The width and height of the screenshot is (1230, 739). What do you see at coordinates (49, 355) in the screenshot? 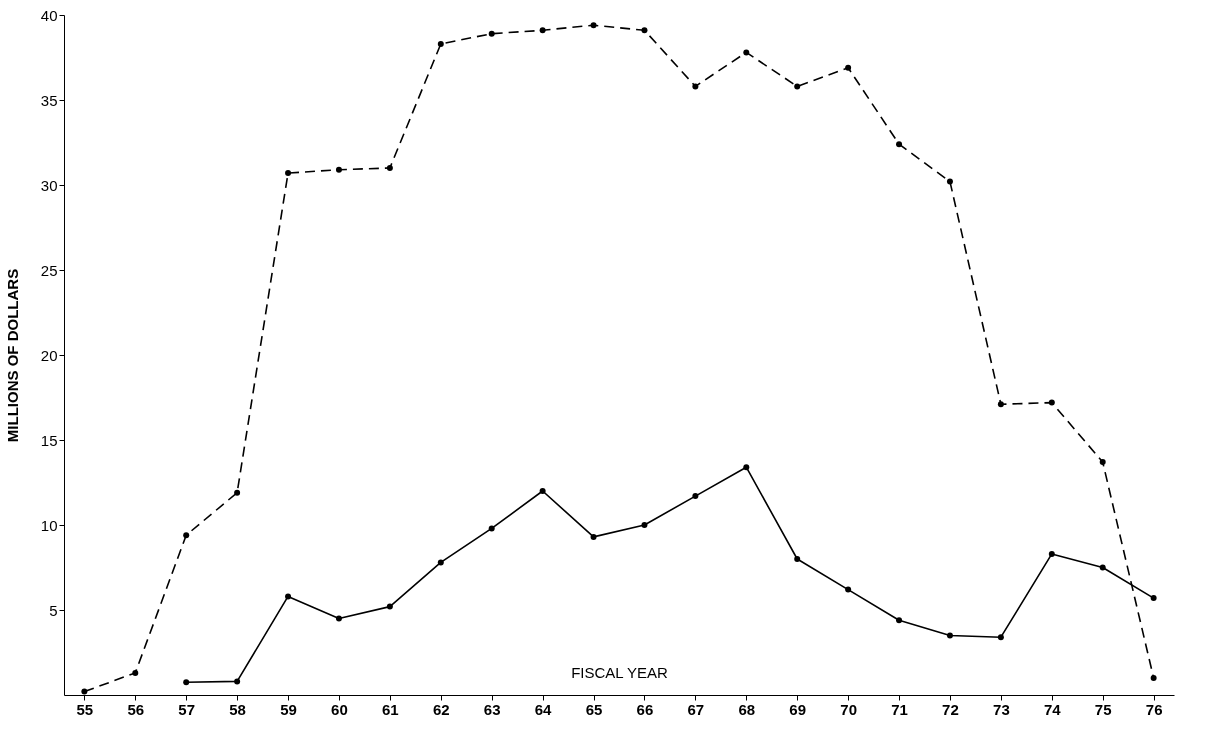
I see `y-tick-label: 20` at bounding box center [49, 355].